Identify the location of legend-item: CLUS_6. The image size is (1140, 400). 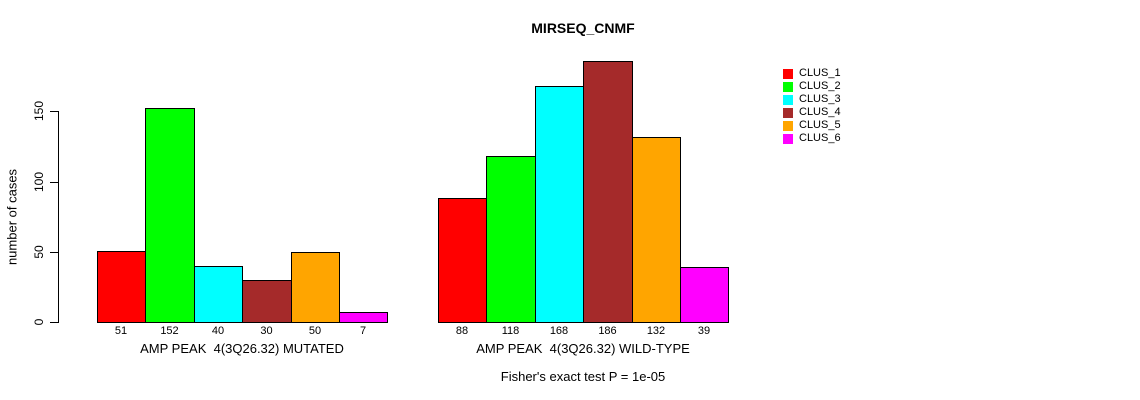
(812, 138).